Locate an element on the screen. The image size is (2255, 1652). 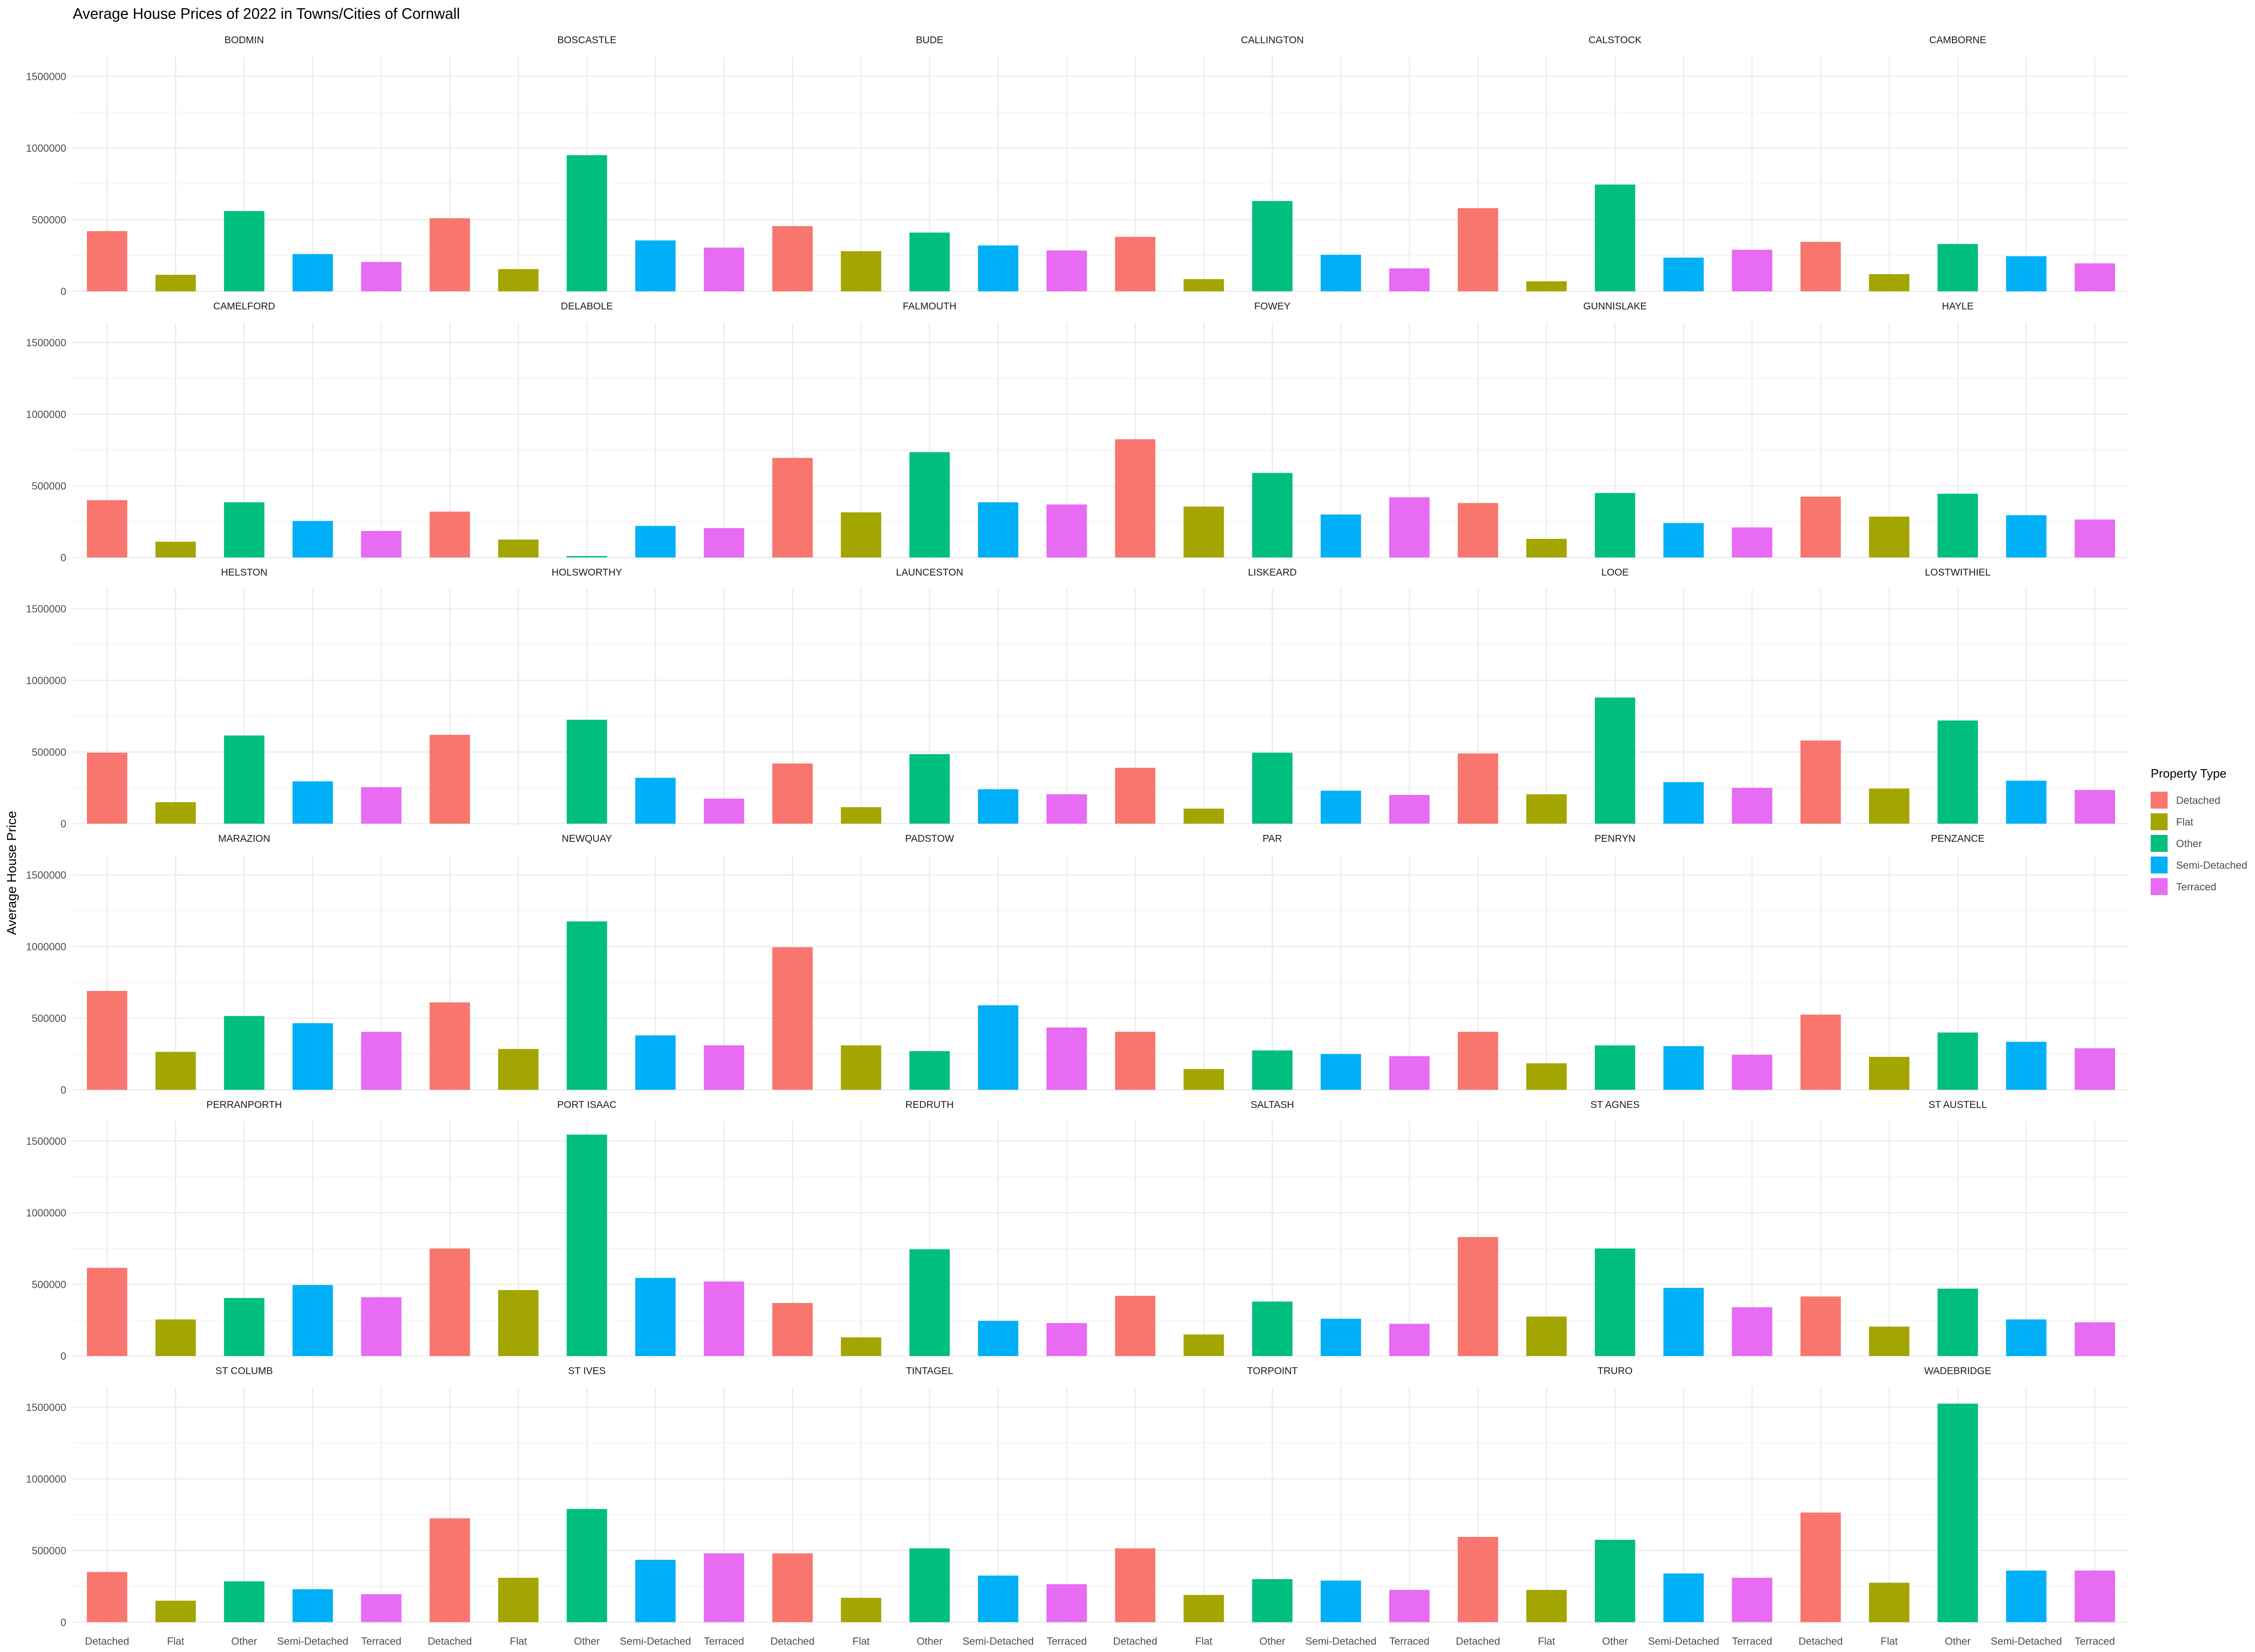
facet-strip-label: GUNNISLAKE is located at coordinates (1615, 306).